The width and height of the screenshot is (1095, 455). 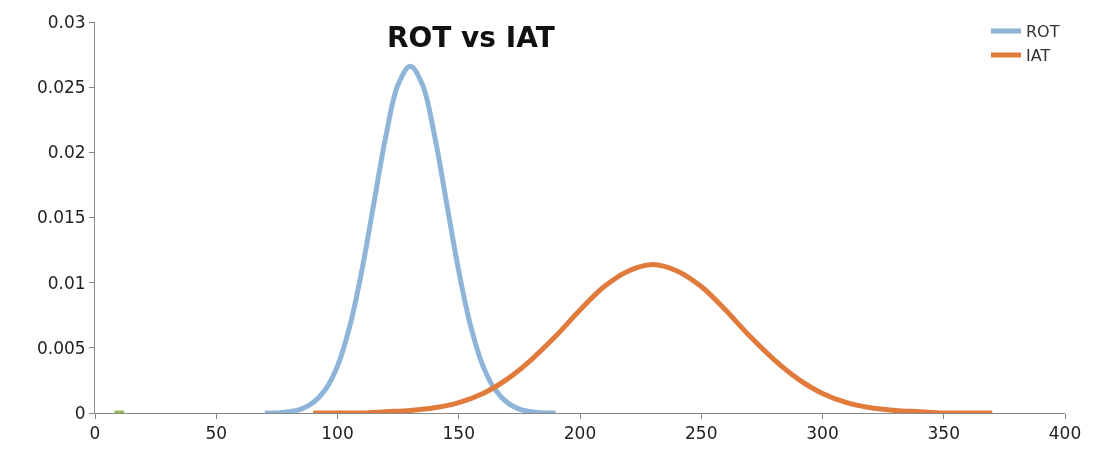 What do you see at coordinates (61, 347) in the screenshot?
I see `y-tick-label: 0.005` at bounding box center [61, 347].